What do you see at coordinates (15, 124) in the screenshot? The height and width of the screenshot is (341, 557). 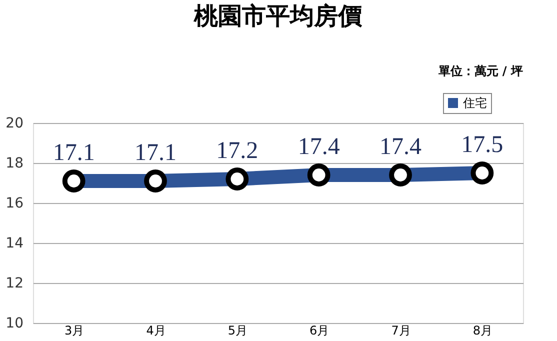 I see `y-tick-label: 20` at bounding box center [15, 124].